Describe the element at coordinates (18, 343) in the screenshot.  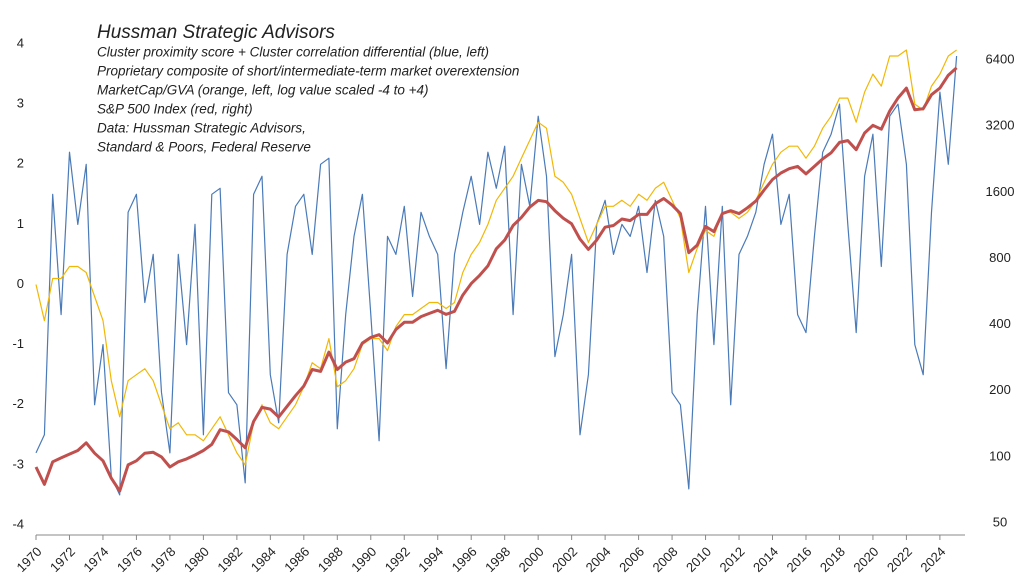
I see `y-tick-label: -1` at that location.